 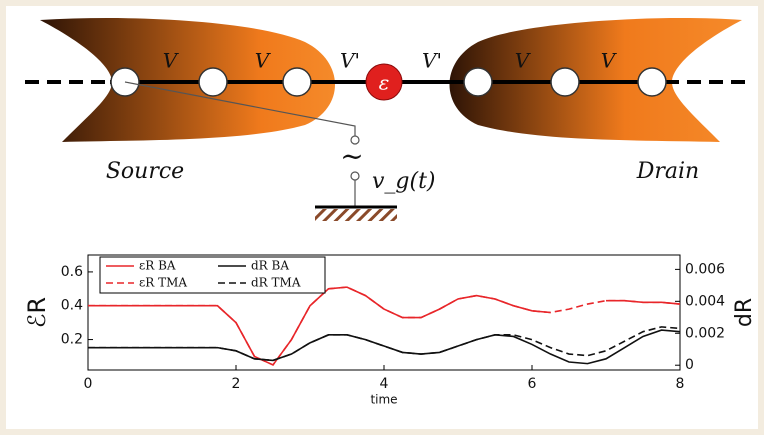 I want to click on ground-hatch, so click(x=356, y=215).